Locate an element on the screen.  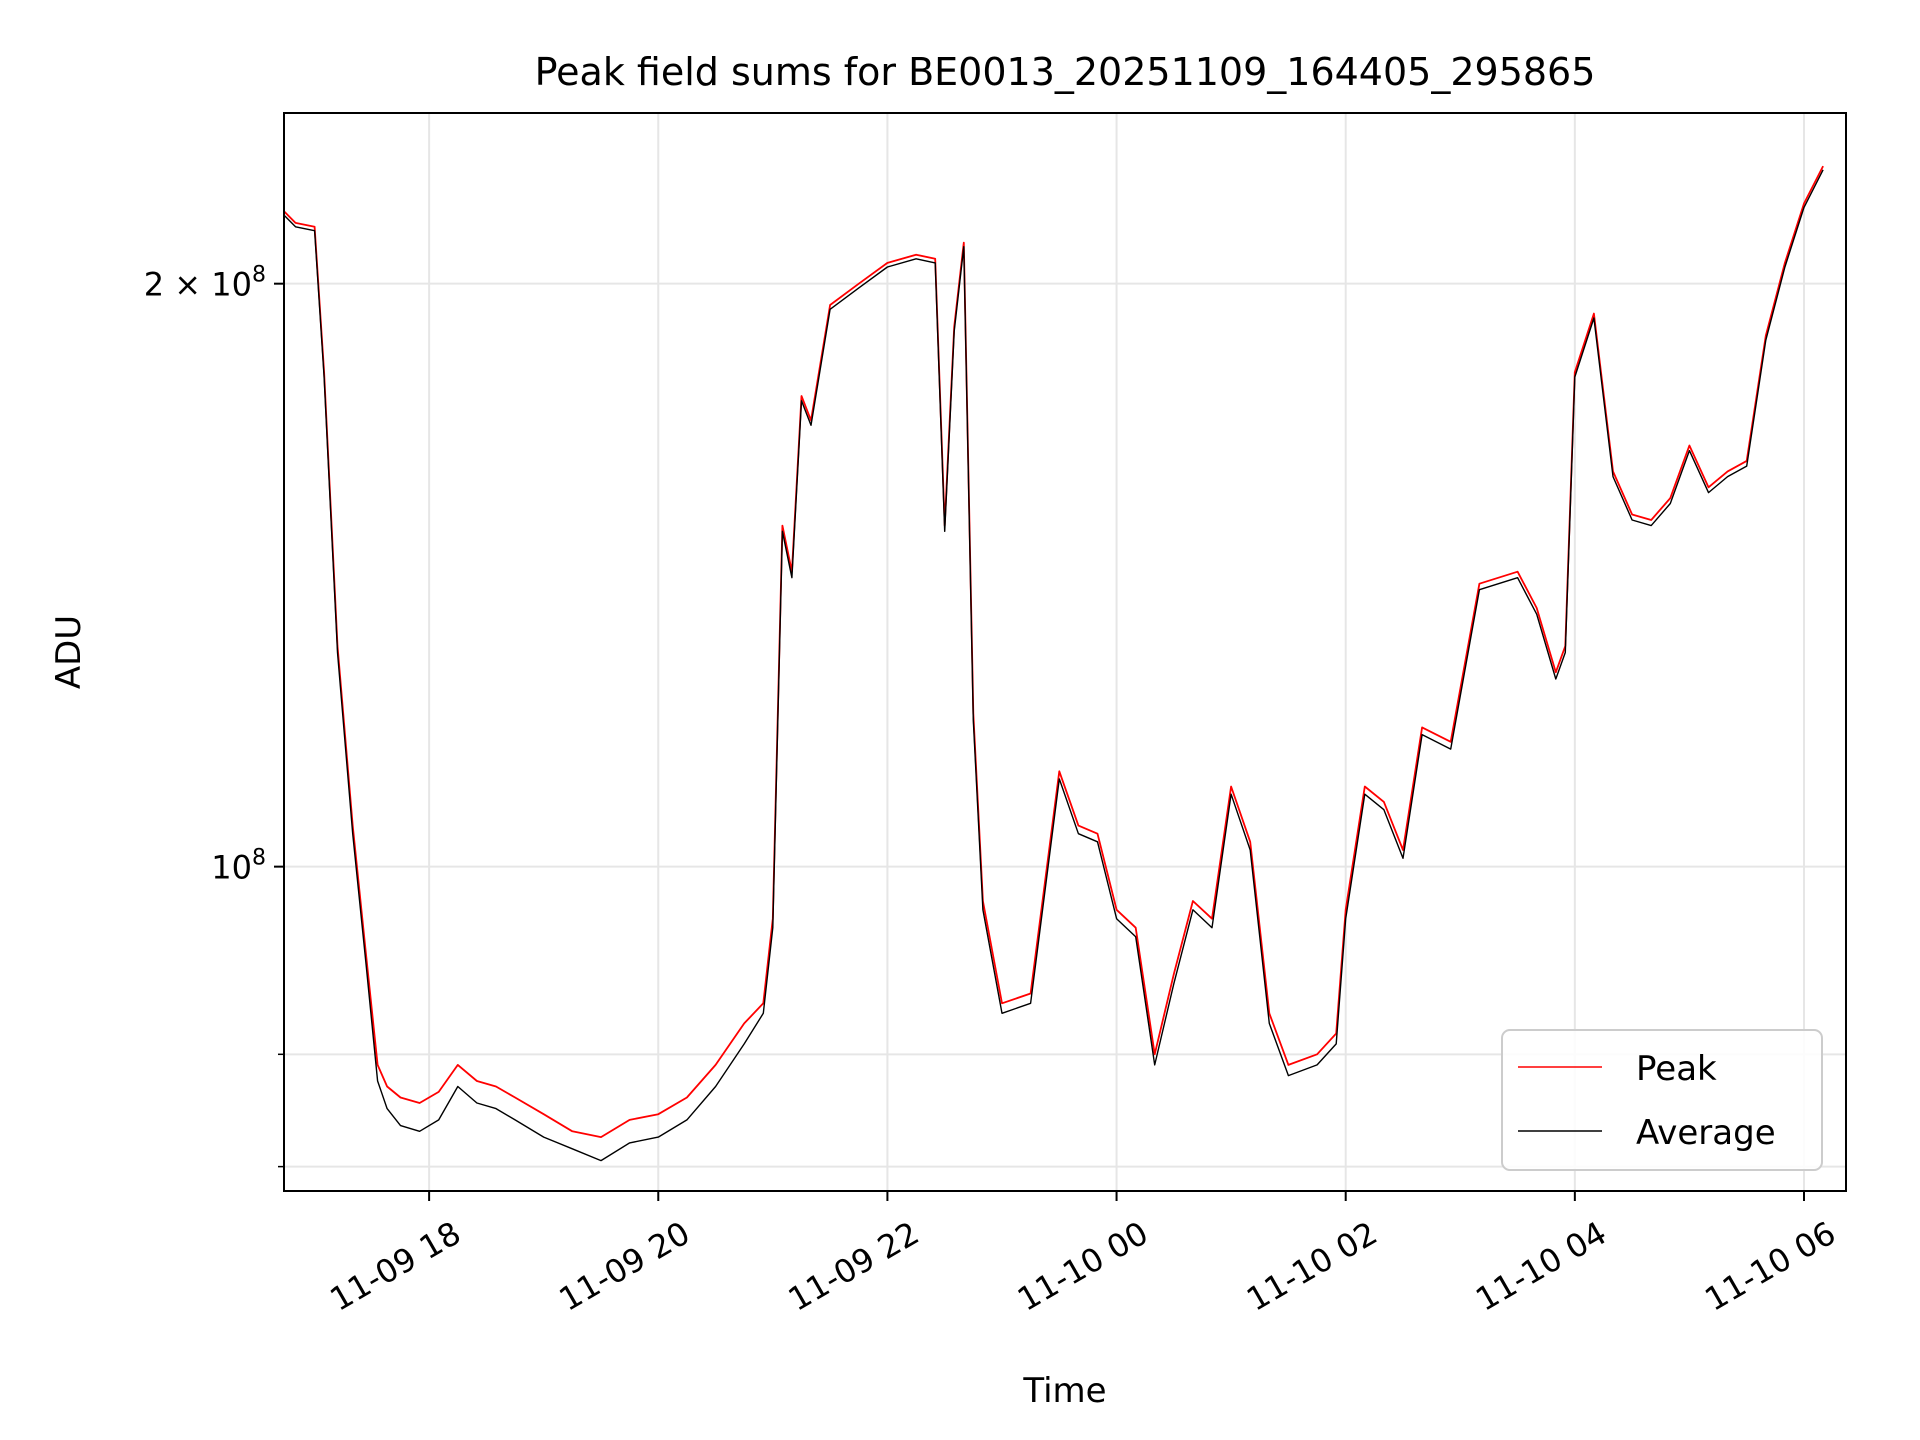
x-axis-label: Time is located at coordinates (1064, 1391).